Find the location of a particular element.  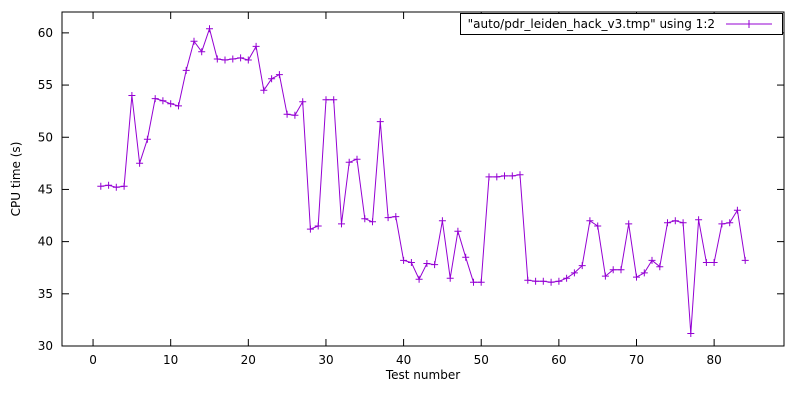

x-tick-label: 70 is located at coordinates (636, 360).